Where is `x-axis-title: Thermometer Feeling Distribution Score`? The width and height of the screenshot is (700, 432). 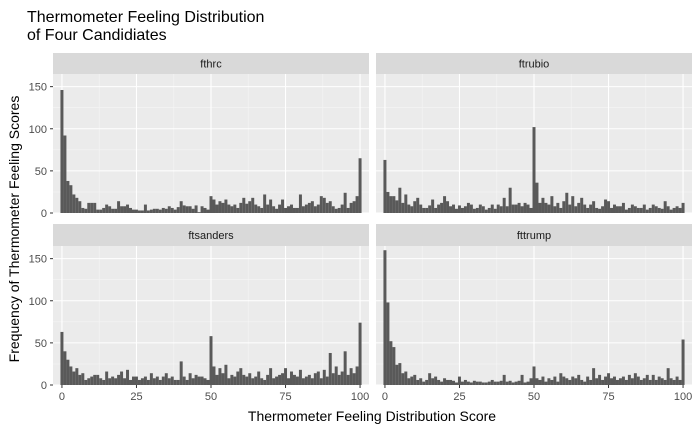 x-axis-title: Thermometer Feeling Distribution Score is located at coordinates (372, 416).